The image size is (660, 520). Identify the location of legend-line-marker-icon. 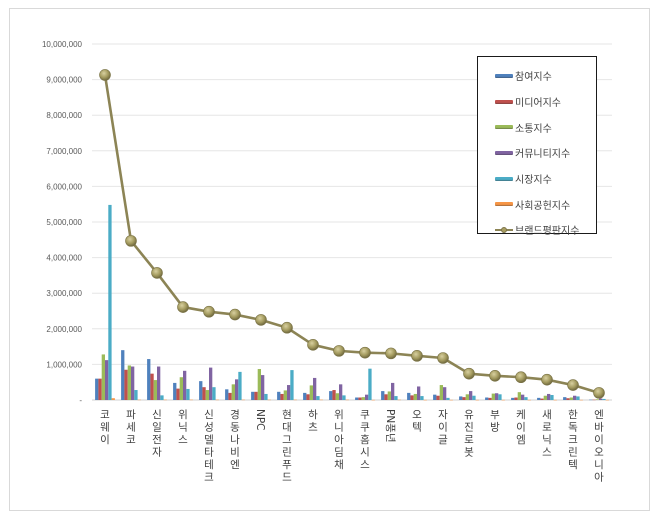
(504, 230).